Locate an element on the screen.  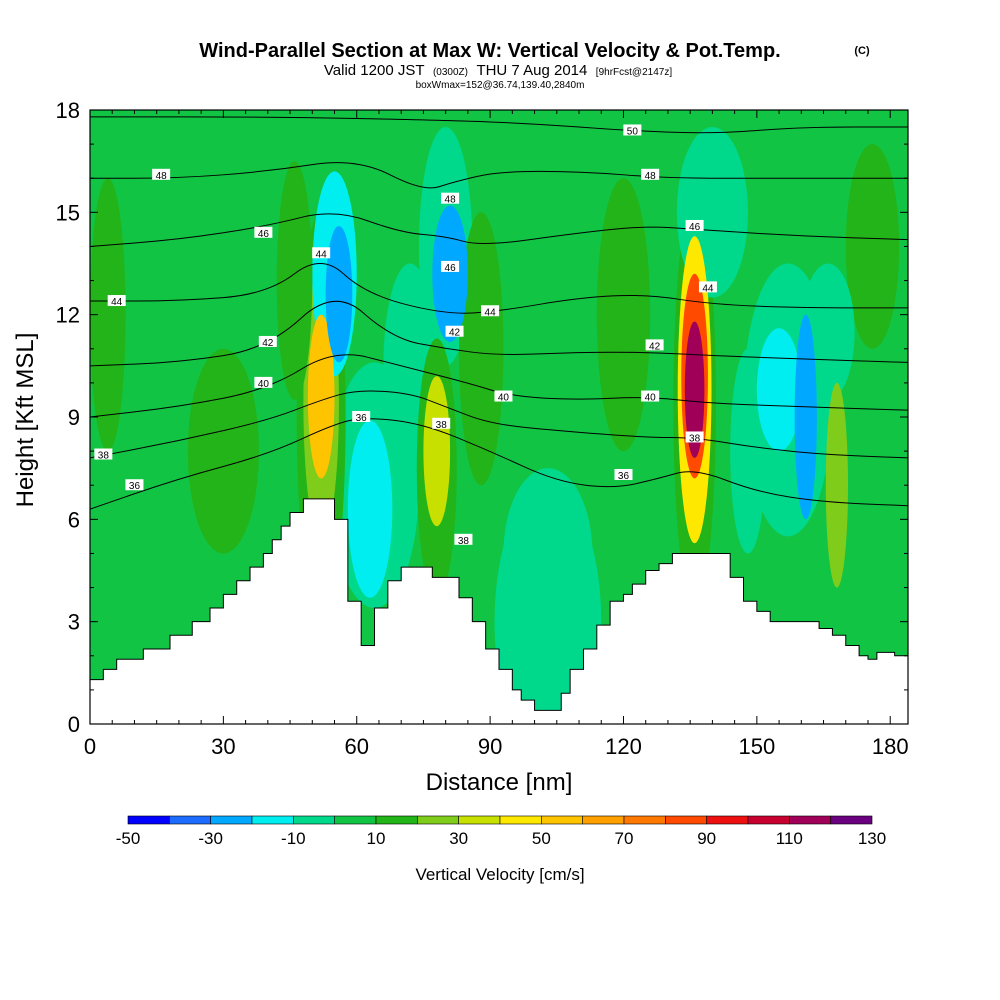
forecast-info: [9hrFcst@2147z] is located at coordinates (634, 72).